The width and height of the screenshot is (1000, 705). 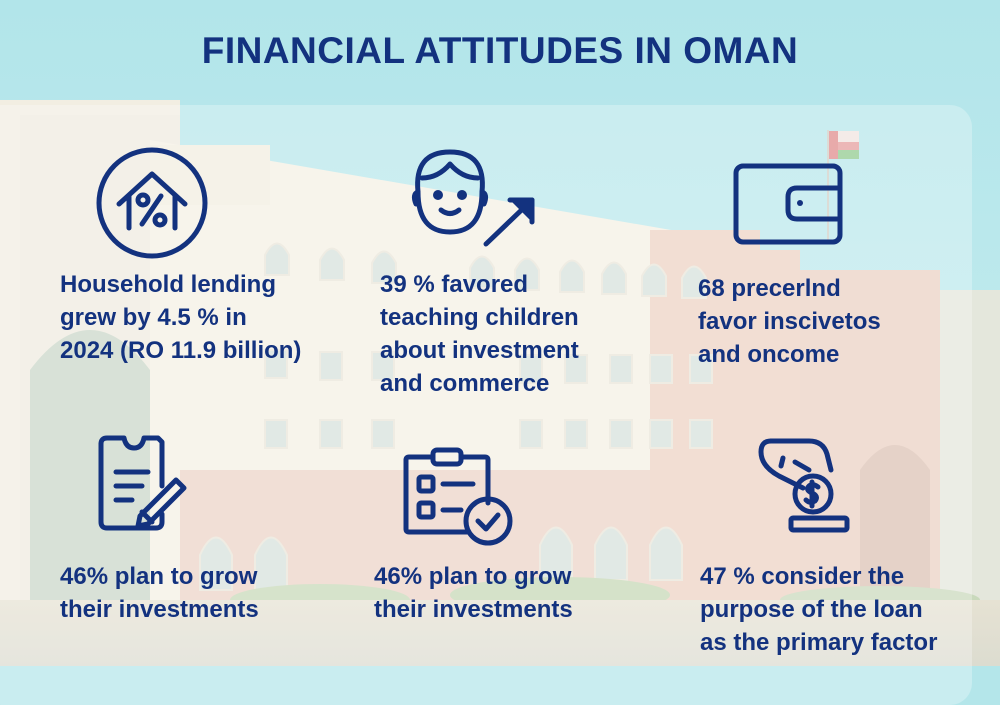 I want to click on stat-line: teaching children, so click(x=479, y=317).